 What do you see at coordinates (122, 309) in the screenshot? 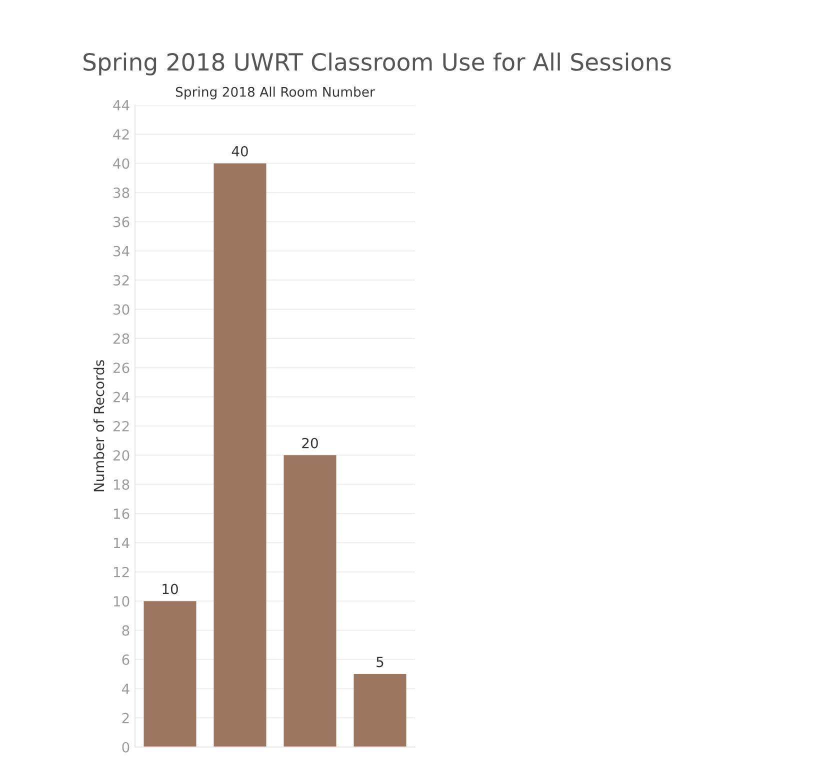
I see `y-tick-label: 30` at bounding box center [122, 309].